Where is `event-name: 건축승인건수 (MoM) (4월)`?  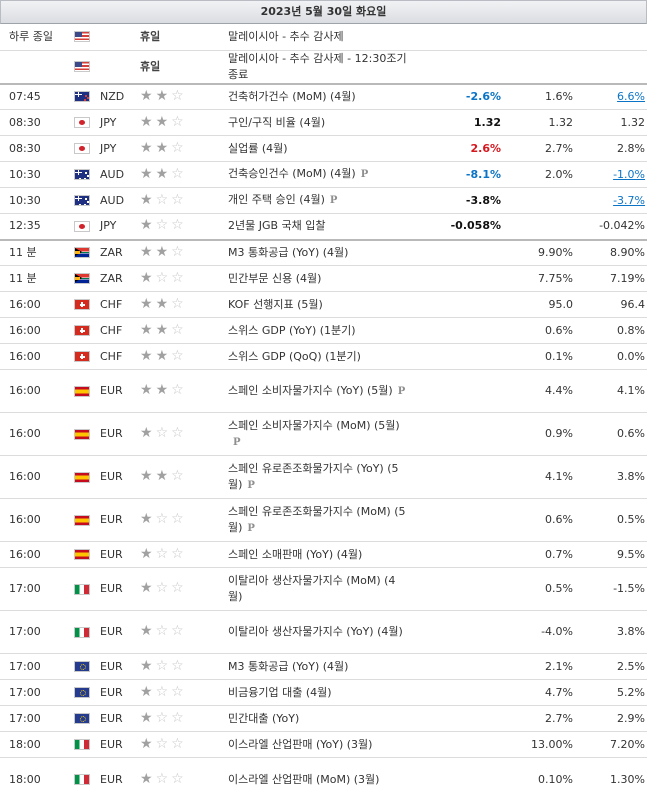
event-name: 건축승인건수 (MoM) (4월) is located at coordinates (292, 173).